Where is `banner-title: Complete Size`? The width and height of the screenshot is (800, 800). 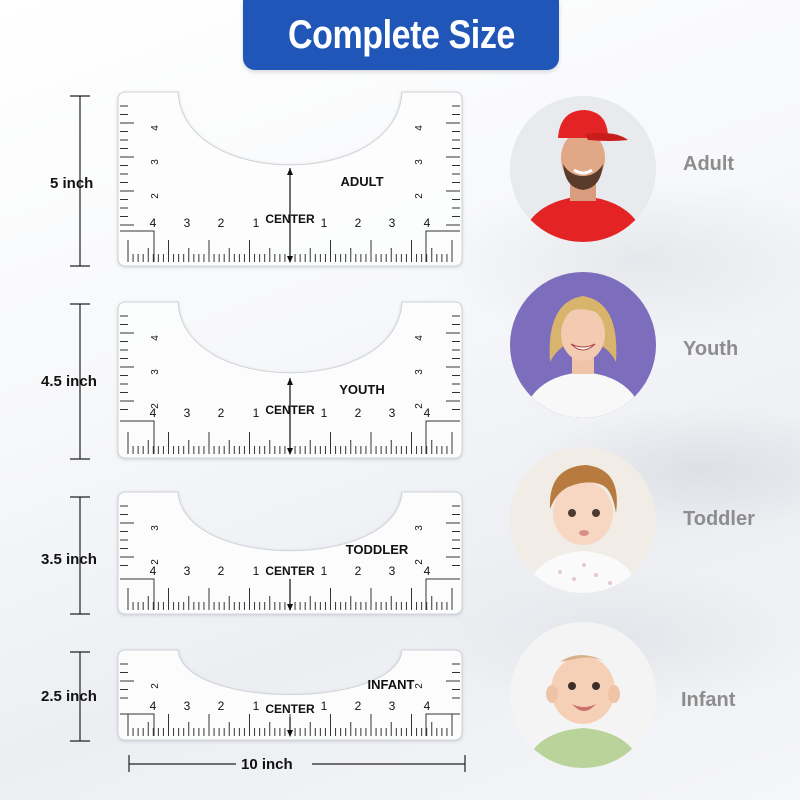
banner-title: Complete Size is located at coordinates (401, 34).